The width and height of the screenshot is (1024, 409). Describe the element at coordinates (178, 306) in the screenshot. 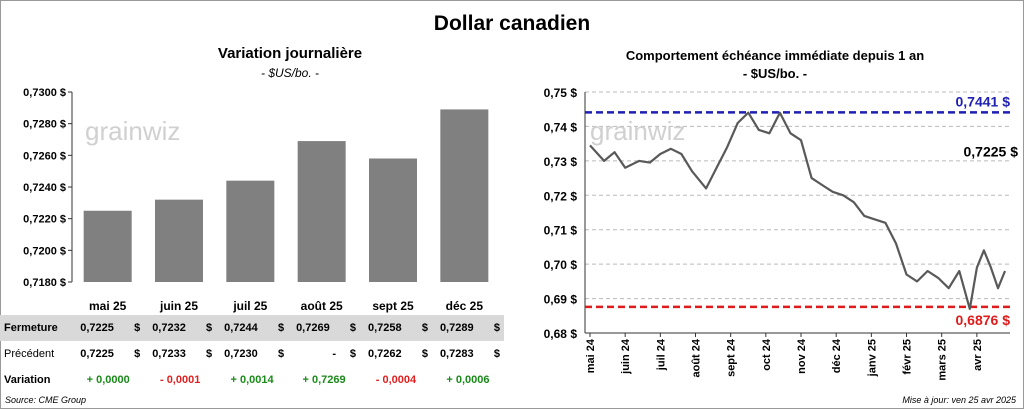

I see `x-tick-label: juin 25` at that location.